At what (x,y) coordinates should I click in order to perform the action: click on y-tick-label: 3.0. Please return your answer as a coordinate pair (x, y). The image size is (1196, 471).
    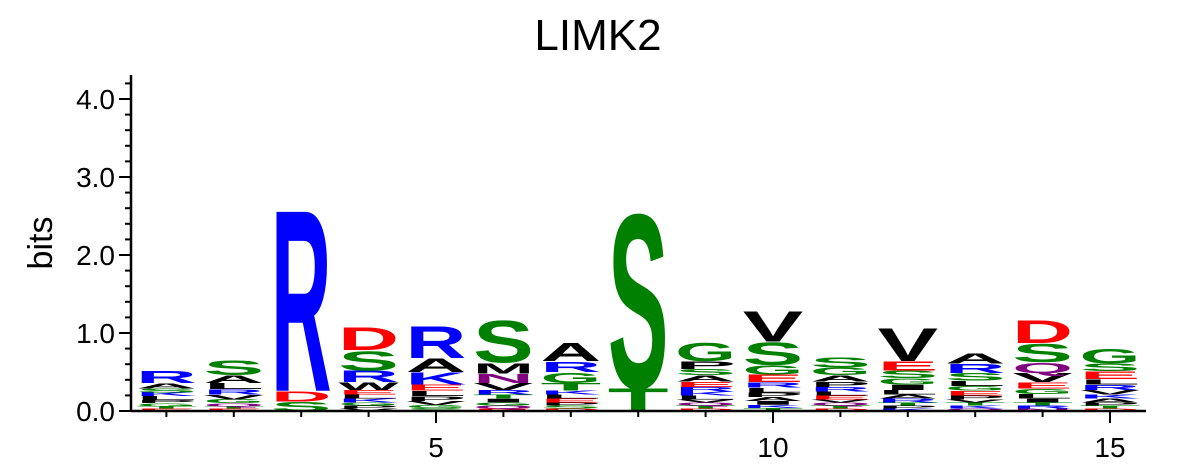
    Looking at the image, I should click on (95, 177).